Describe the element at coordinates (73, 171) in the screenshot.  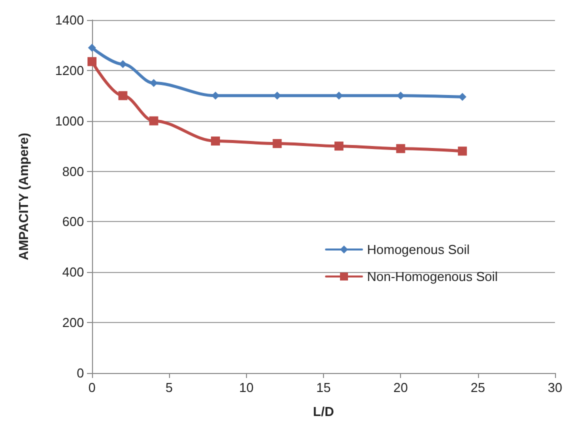
I see `y-tick-label: 800` at that location.